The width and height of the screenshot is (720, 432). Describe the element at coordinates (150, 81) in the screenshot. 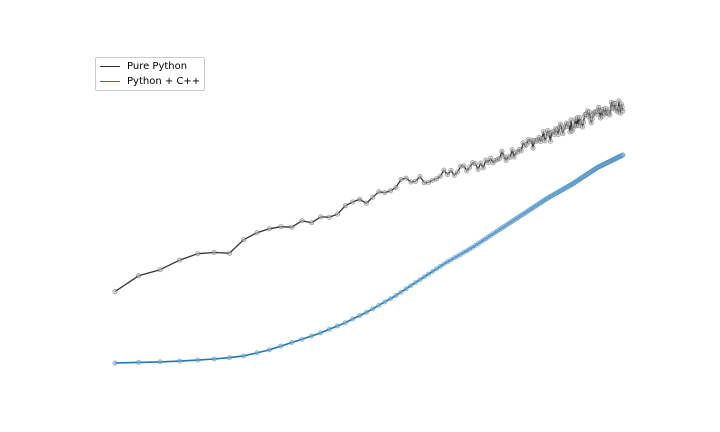

I see `legend-entry-python-cpp: Python + C++` at that location.